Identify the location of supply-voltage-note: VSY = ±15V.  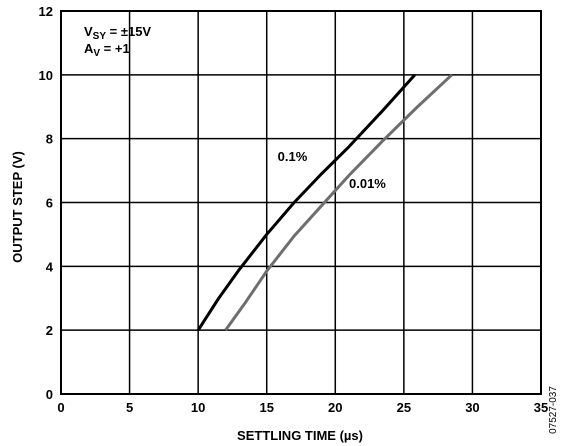
(117, 33).